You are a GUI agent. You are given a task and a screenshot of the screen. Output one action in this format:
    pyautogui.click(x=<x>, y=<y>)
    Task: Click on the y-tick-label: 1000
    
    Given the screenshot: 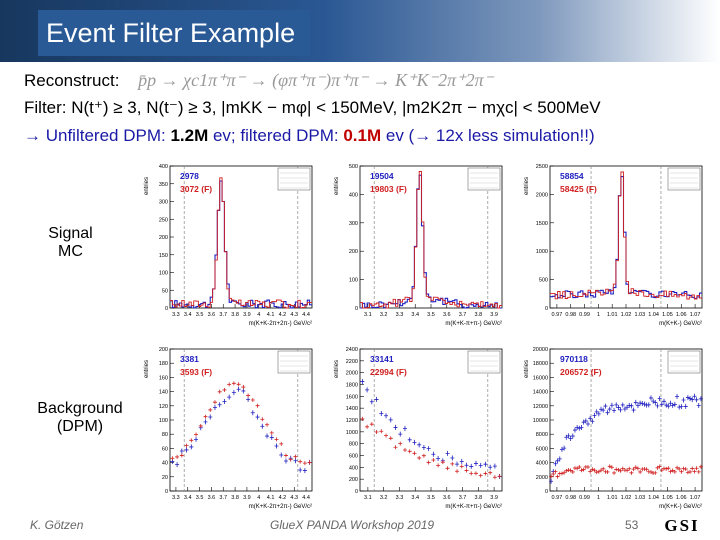 What is the action you would take?
    pyautogui.click(x=542, y=252)
    